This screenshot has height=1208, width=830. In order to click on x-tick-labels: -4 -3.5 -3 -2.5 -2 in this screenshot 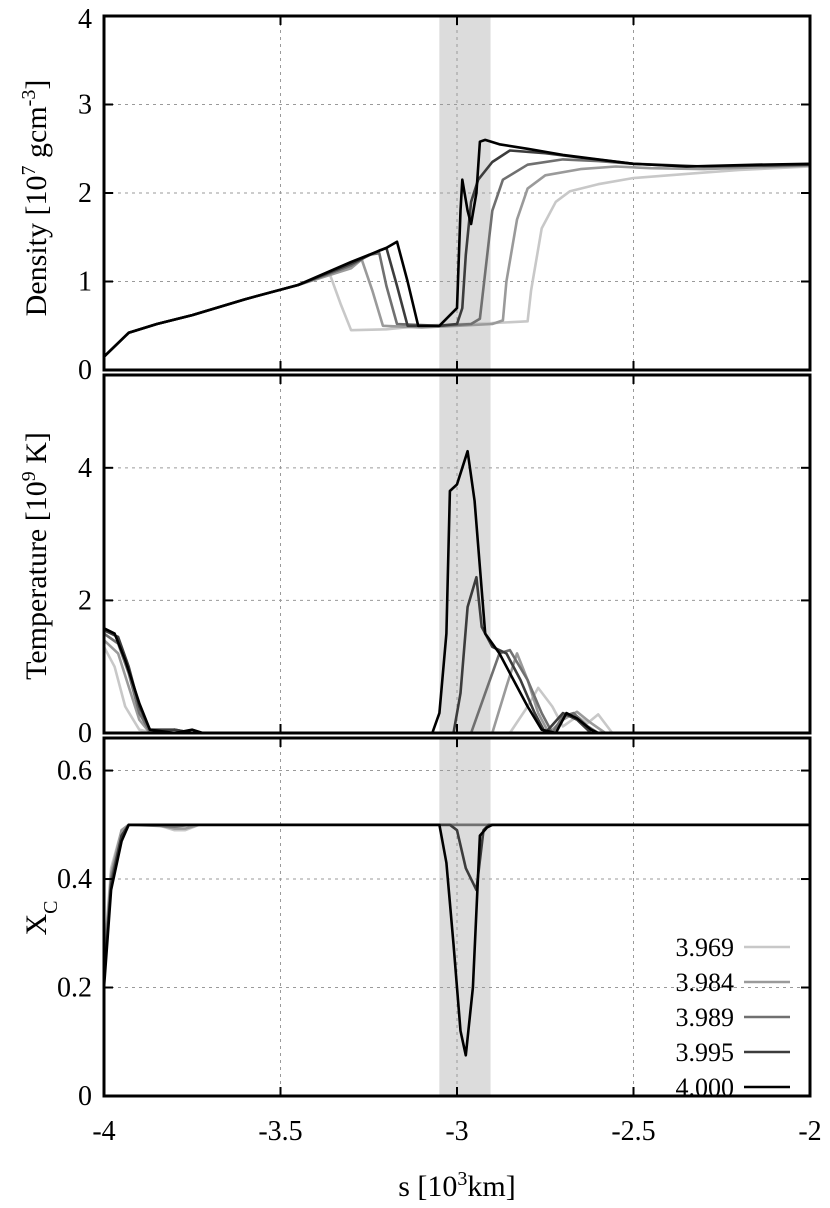, I will do `click(456, 1131)`.